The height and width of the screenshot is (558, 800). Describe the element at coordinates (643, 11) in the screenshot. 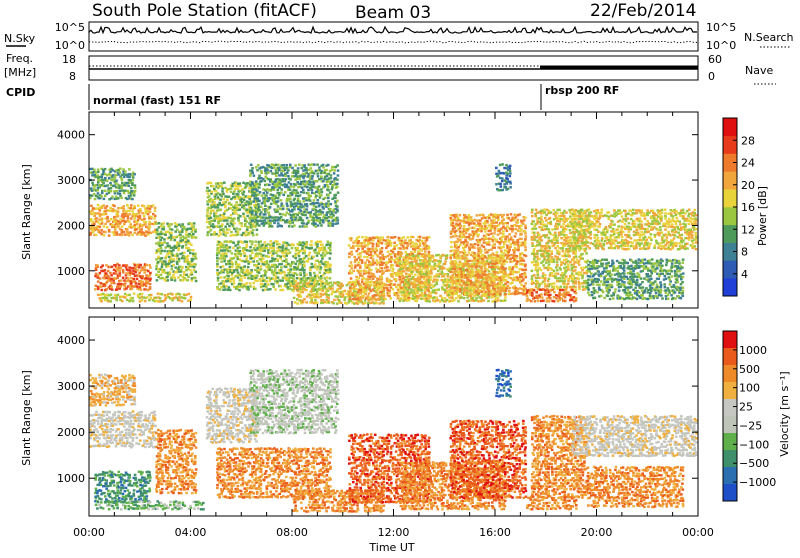

I see `date-label: 22/Feb/2014` at that location.